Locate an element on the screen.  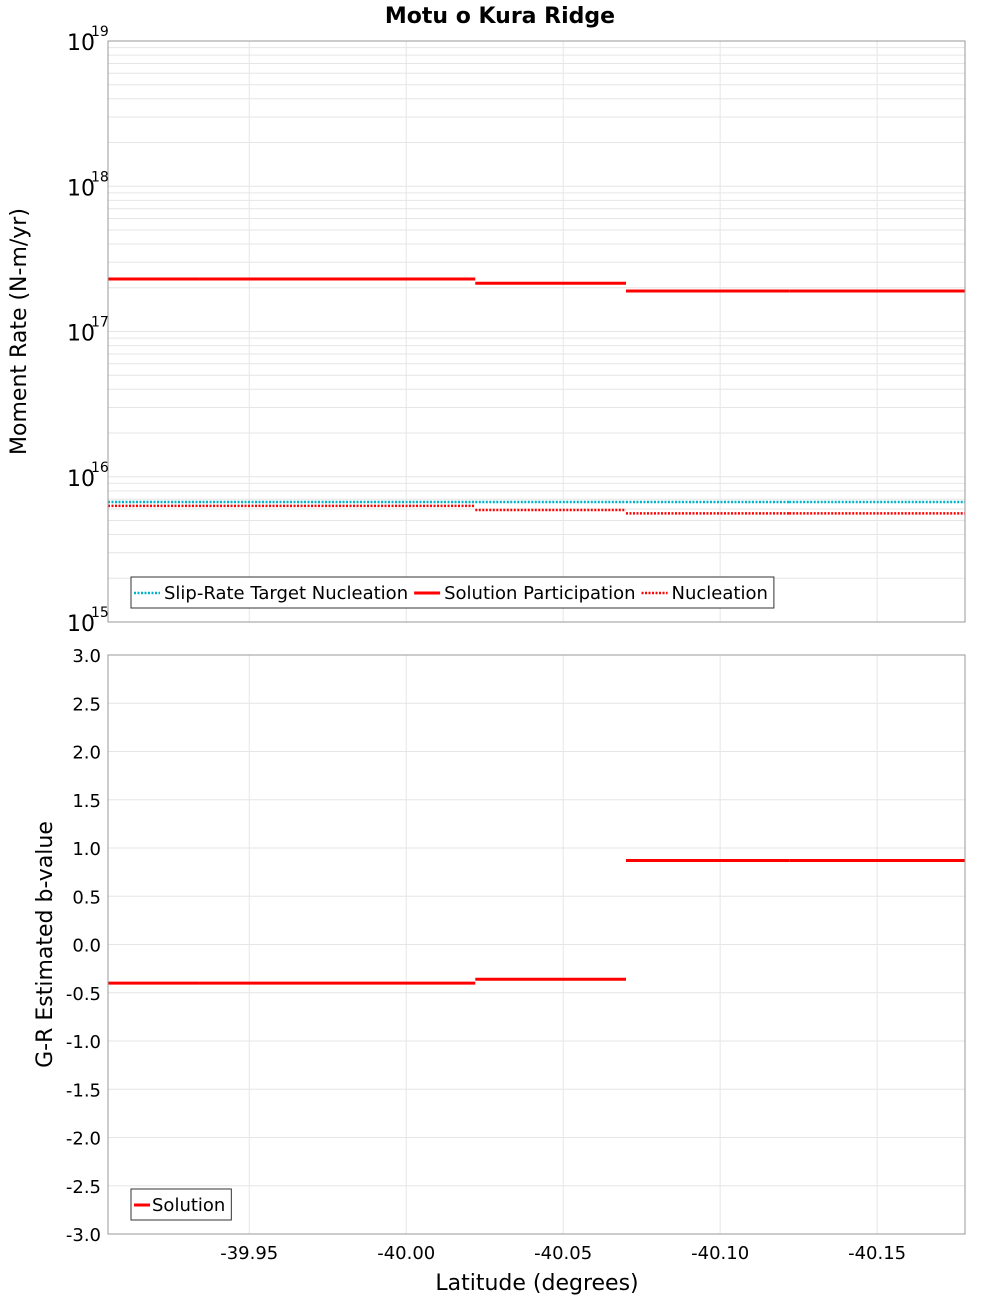
y-tick-exponent: 19 is located at coordinates (100, 32).